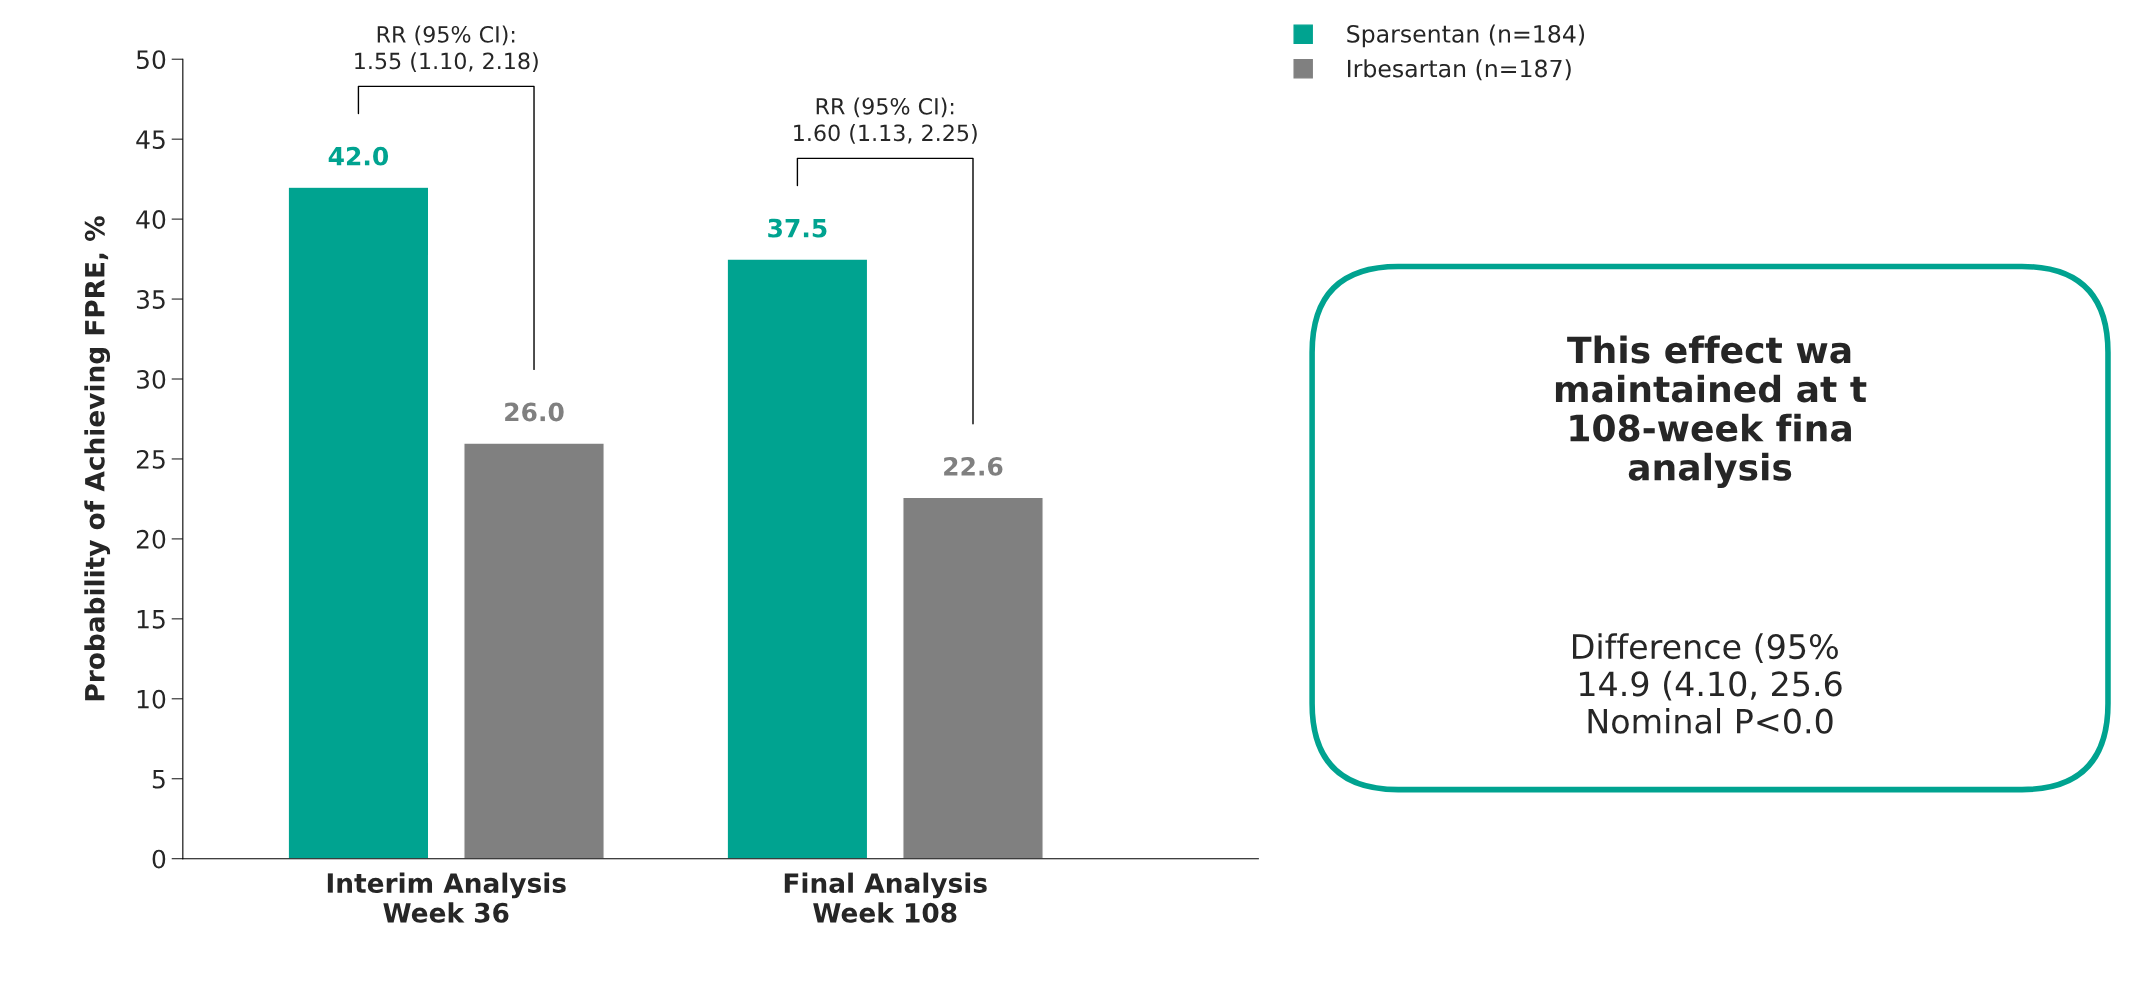  Describe the element at coordinates (358, 156) in the screenshot. I see `data-label: 42.0` at that location.